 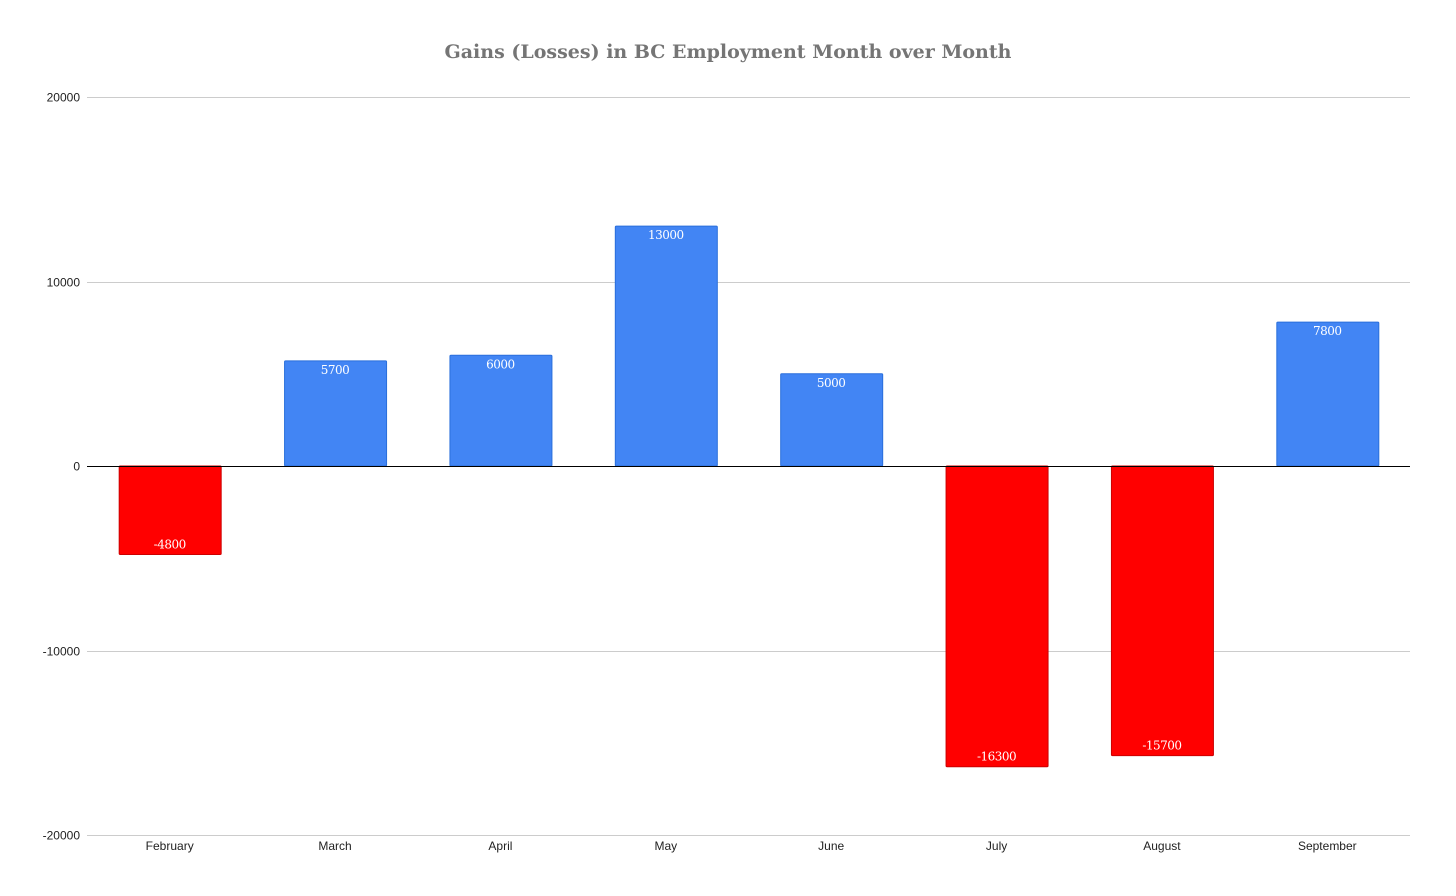 What do you see at coordinates (666, 346) in the screenshot?
I see `bar-may` at bounding box center [666, 346].